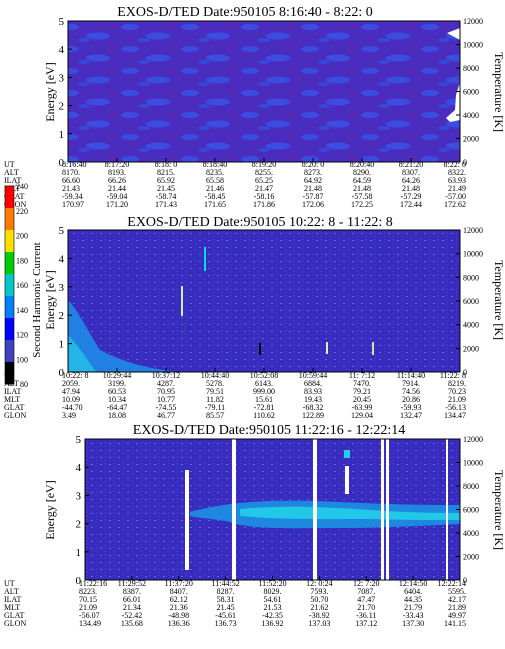 The image size is (505, 649). What do you see at coordinates (366, 583) in the screenshot?
I see `x-tick-label: 12: 7:20` at bounding box center [366, 583].